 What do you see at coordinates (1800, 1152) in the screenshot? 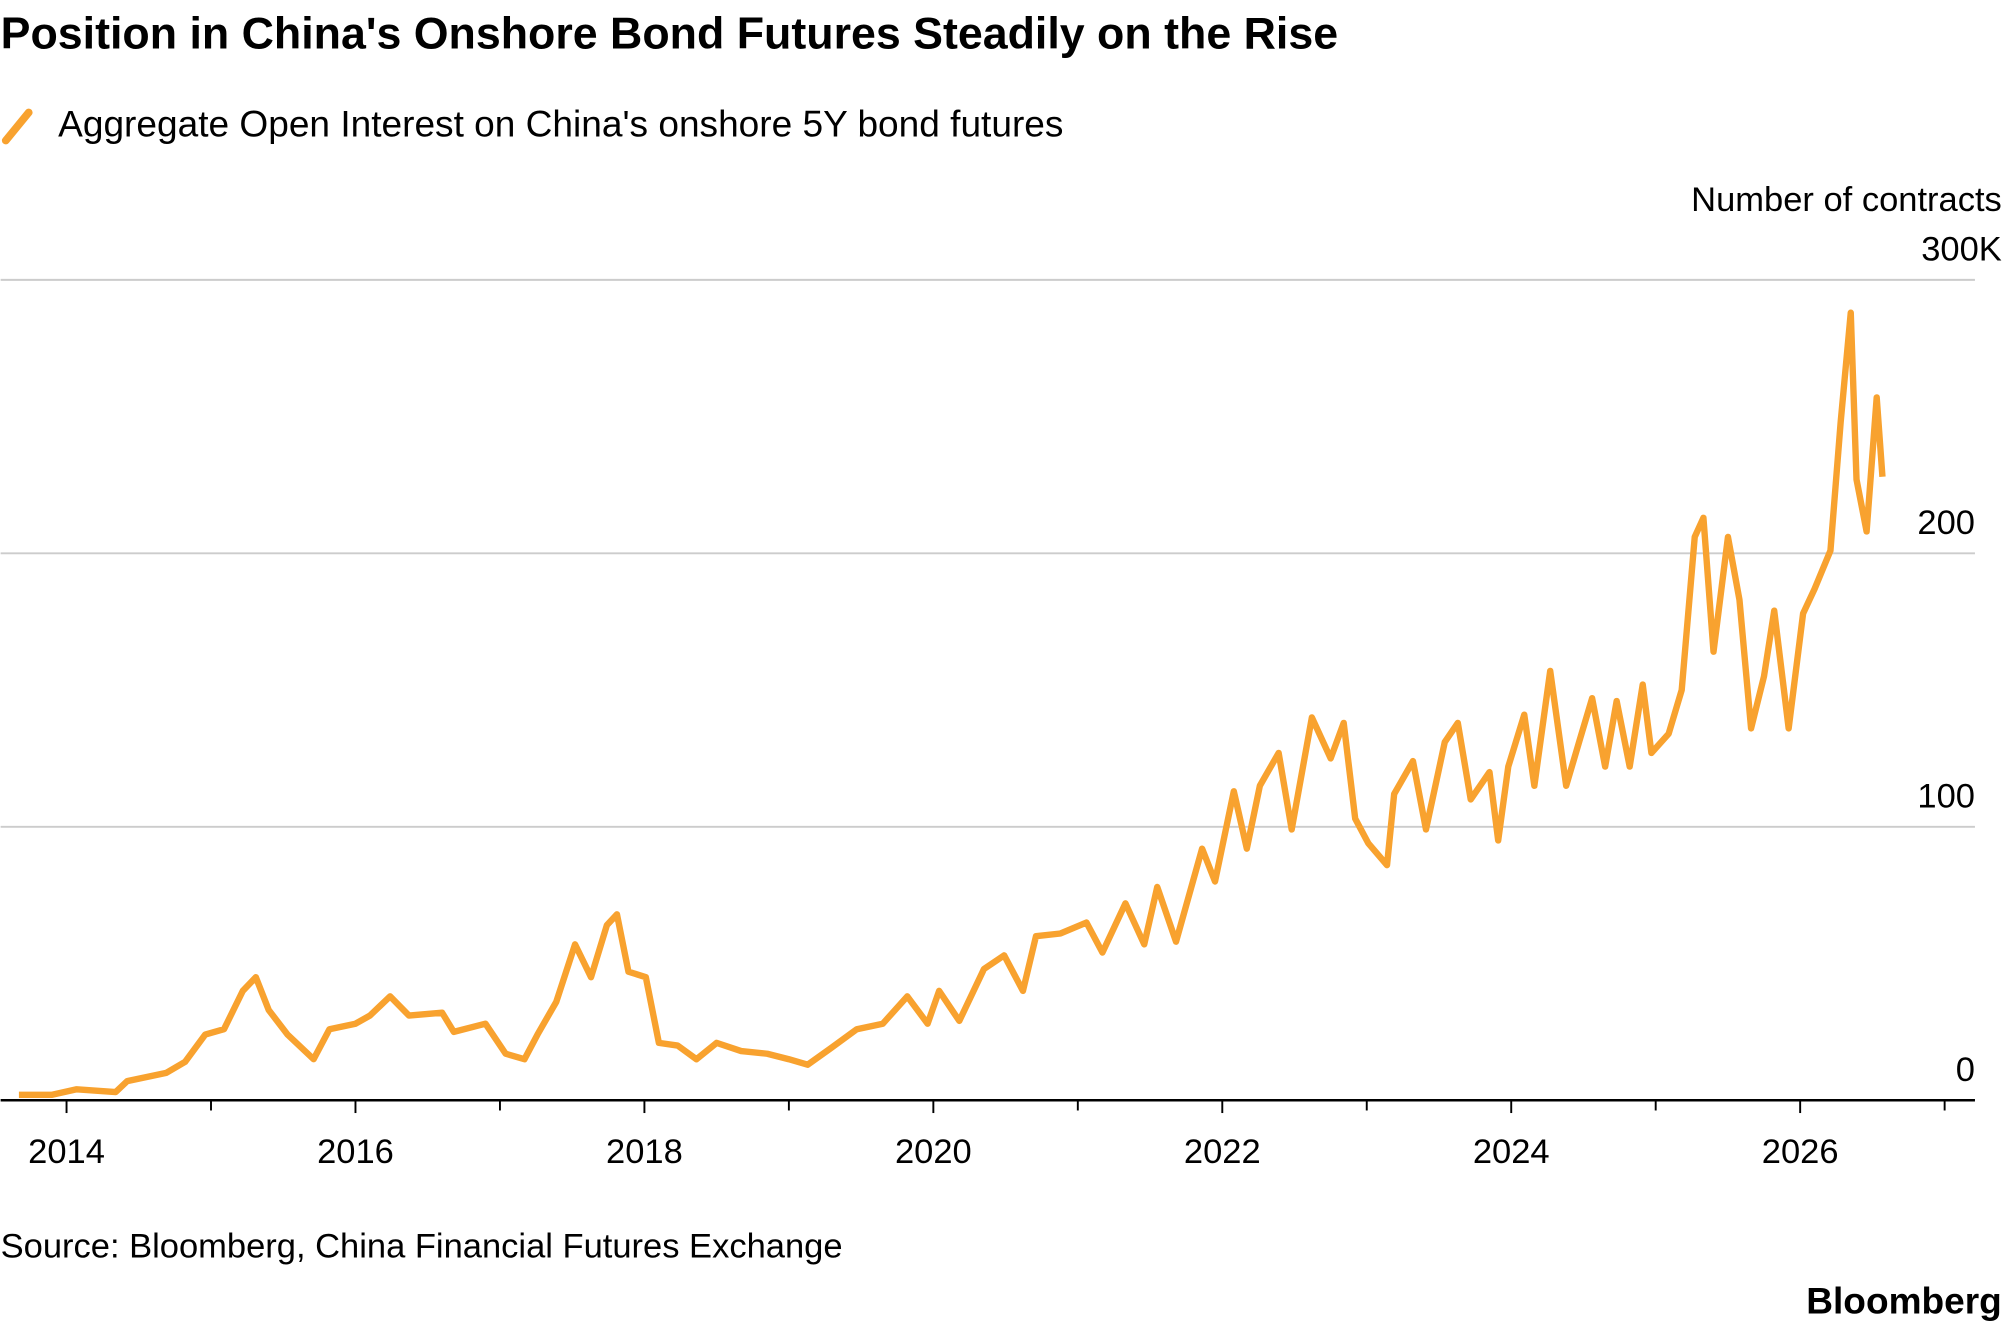
I see `x-tick-label: 2026` at bounding box center [1800, 1152].